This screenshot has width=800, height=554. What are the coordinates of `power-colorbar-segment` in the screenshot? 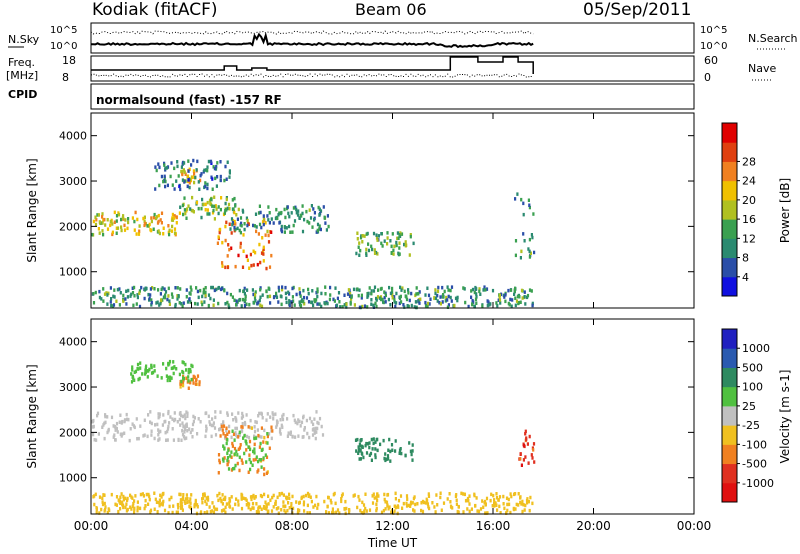 It's located at (729, 267).